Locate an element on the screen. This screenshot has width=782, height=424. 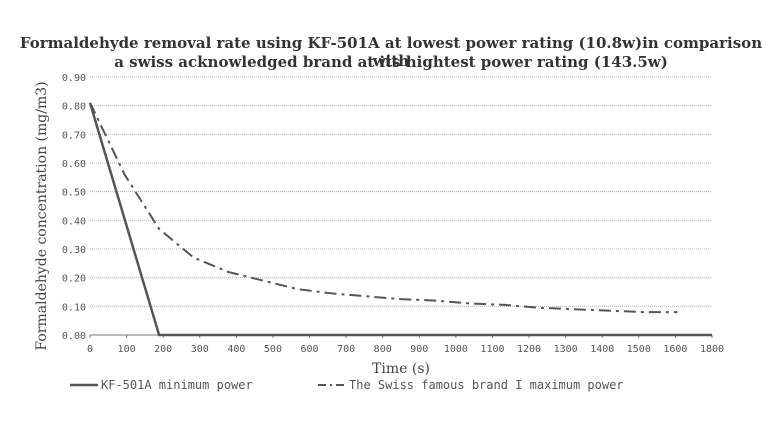
x-tick-label: 1600 is located at coordinates (675, 349).